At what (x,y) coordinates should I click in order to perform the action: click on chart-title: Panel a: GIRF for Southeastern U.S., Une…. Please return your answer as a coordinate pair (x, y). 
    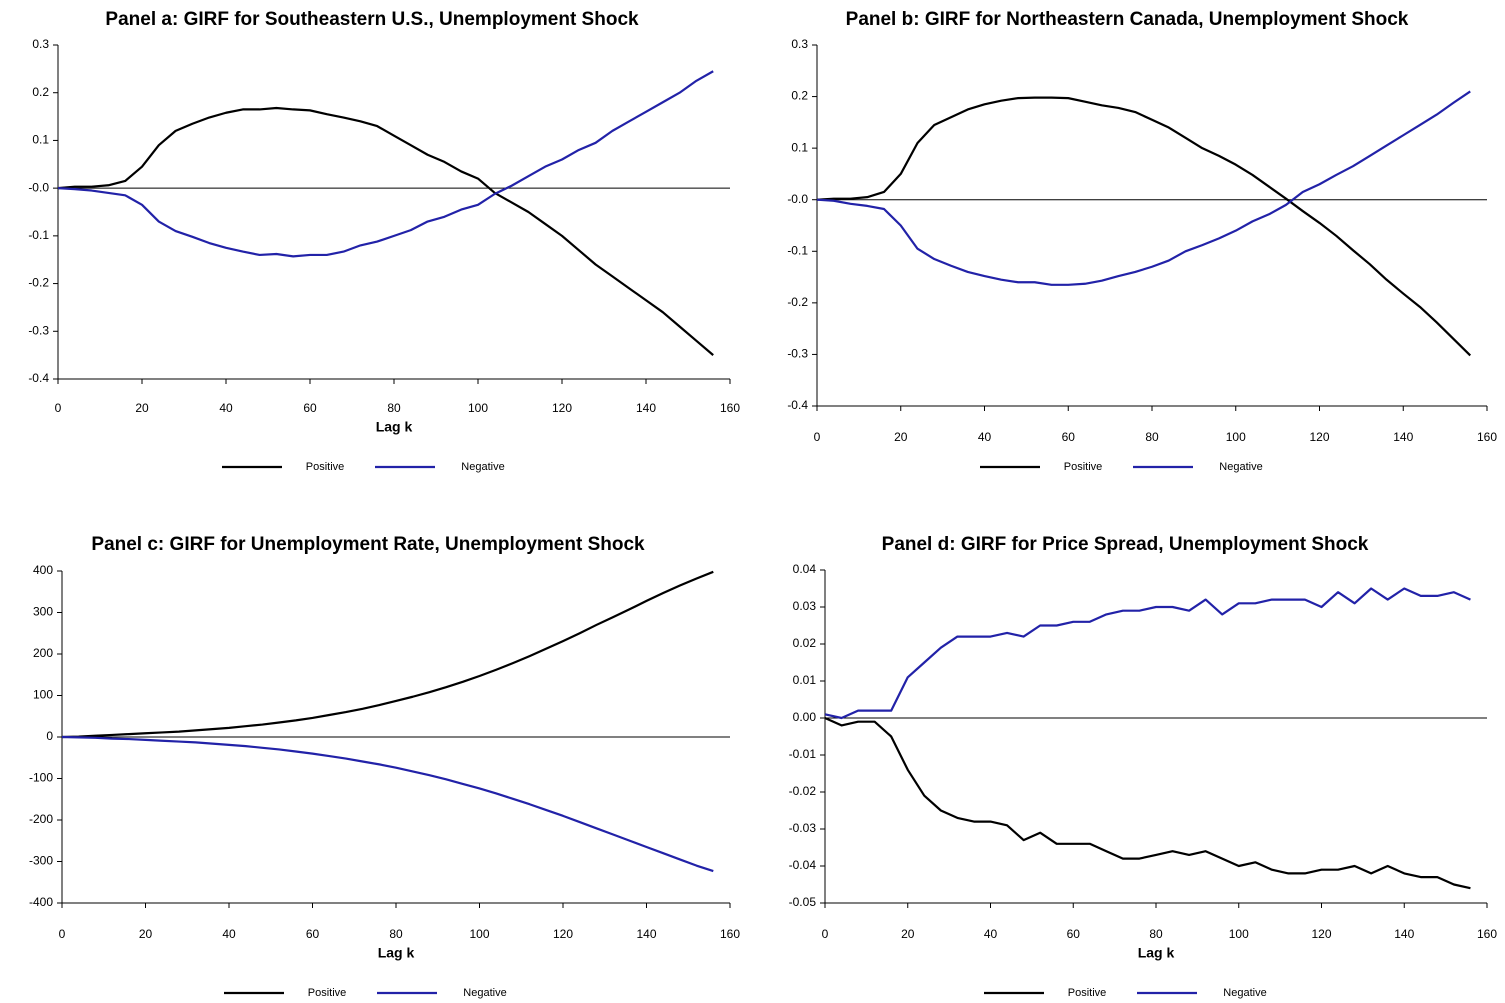
    Looking at the image, I should click on (372, 19).